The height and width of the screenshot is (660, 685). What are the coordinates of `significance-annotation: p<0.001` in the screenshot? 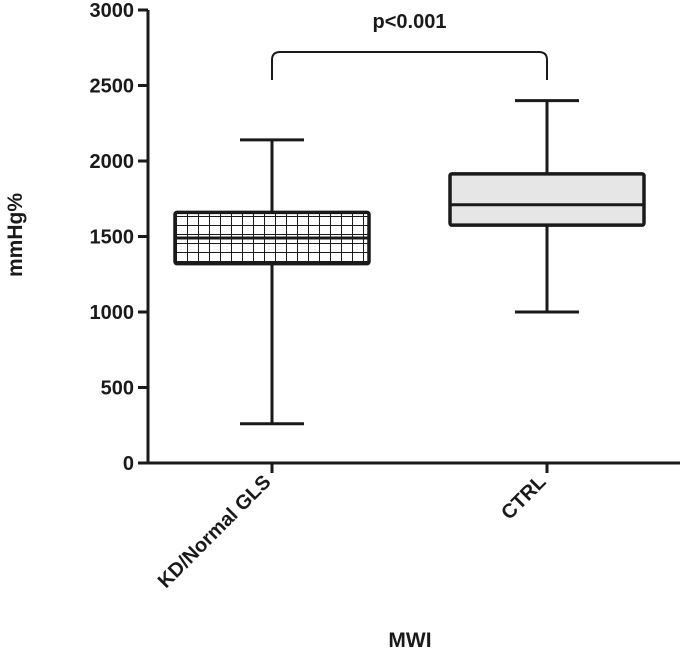 It's located at (409, 45).